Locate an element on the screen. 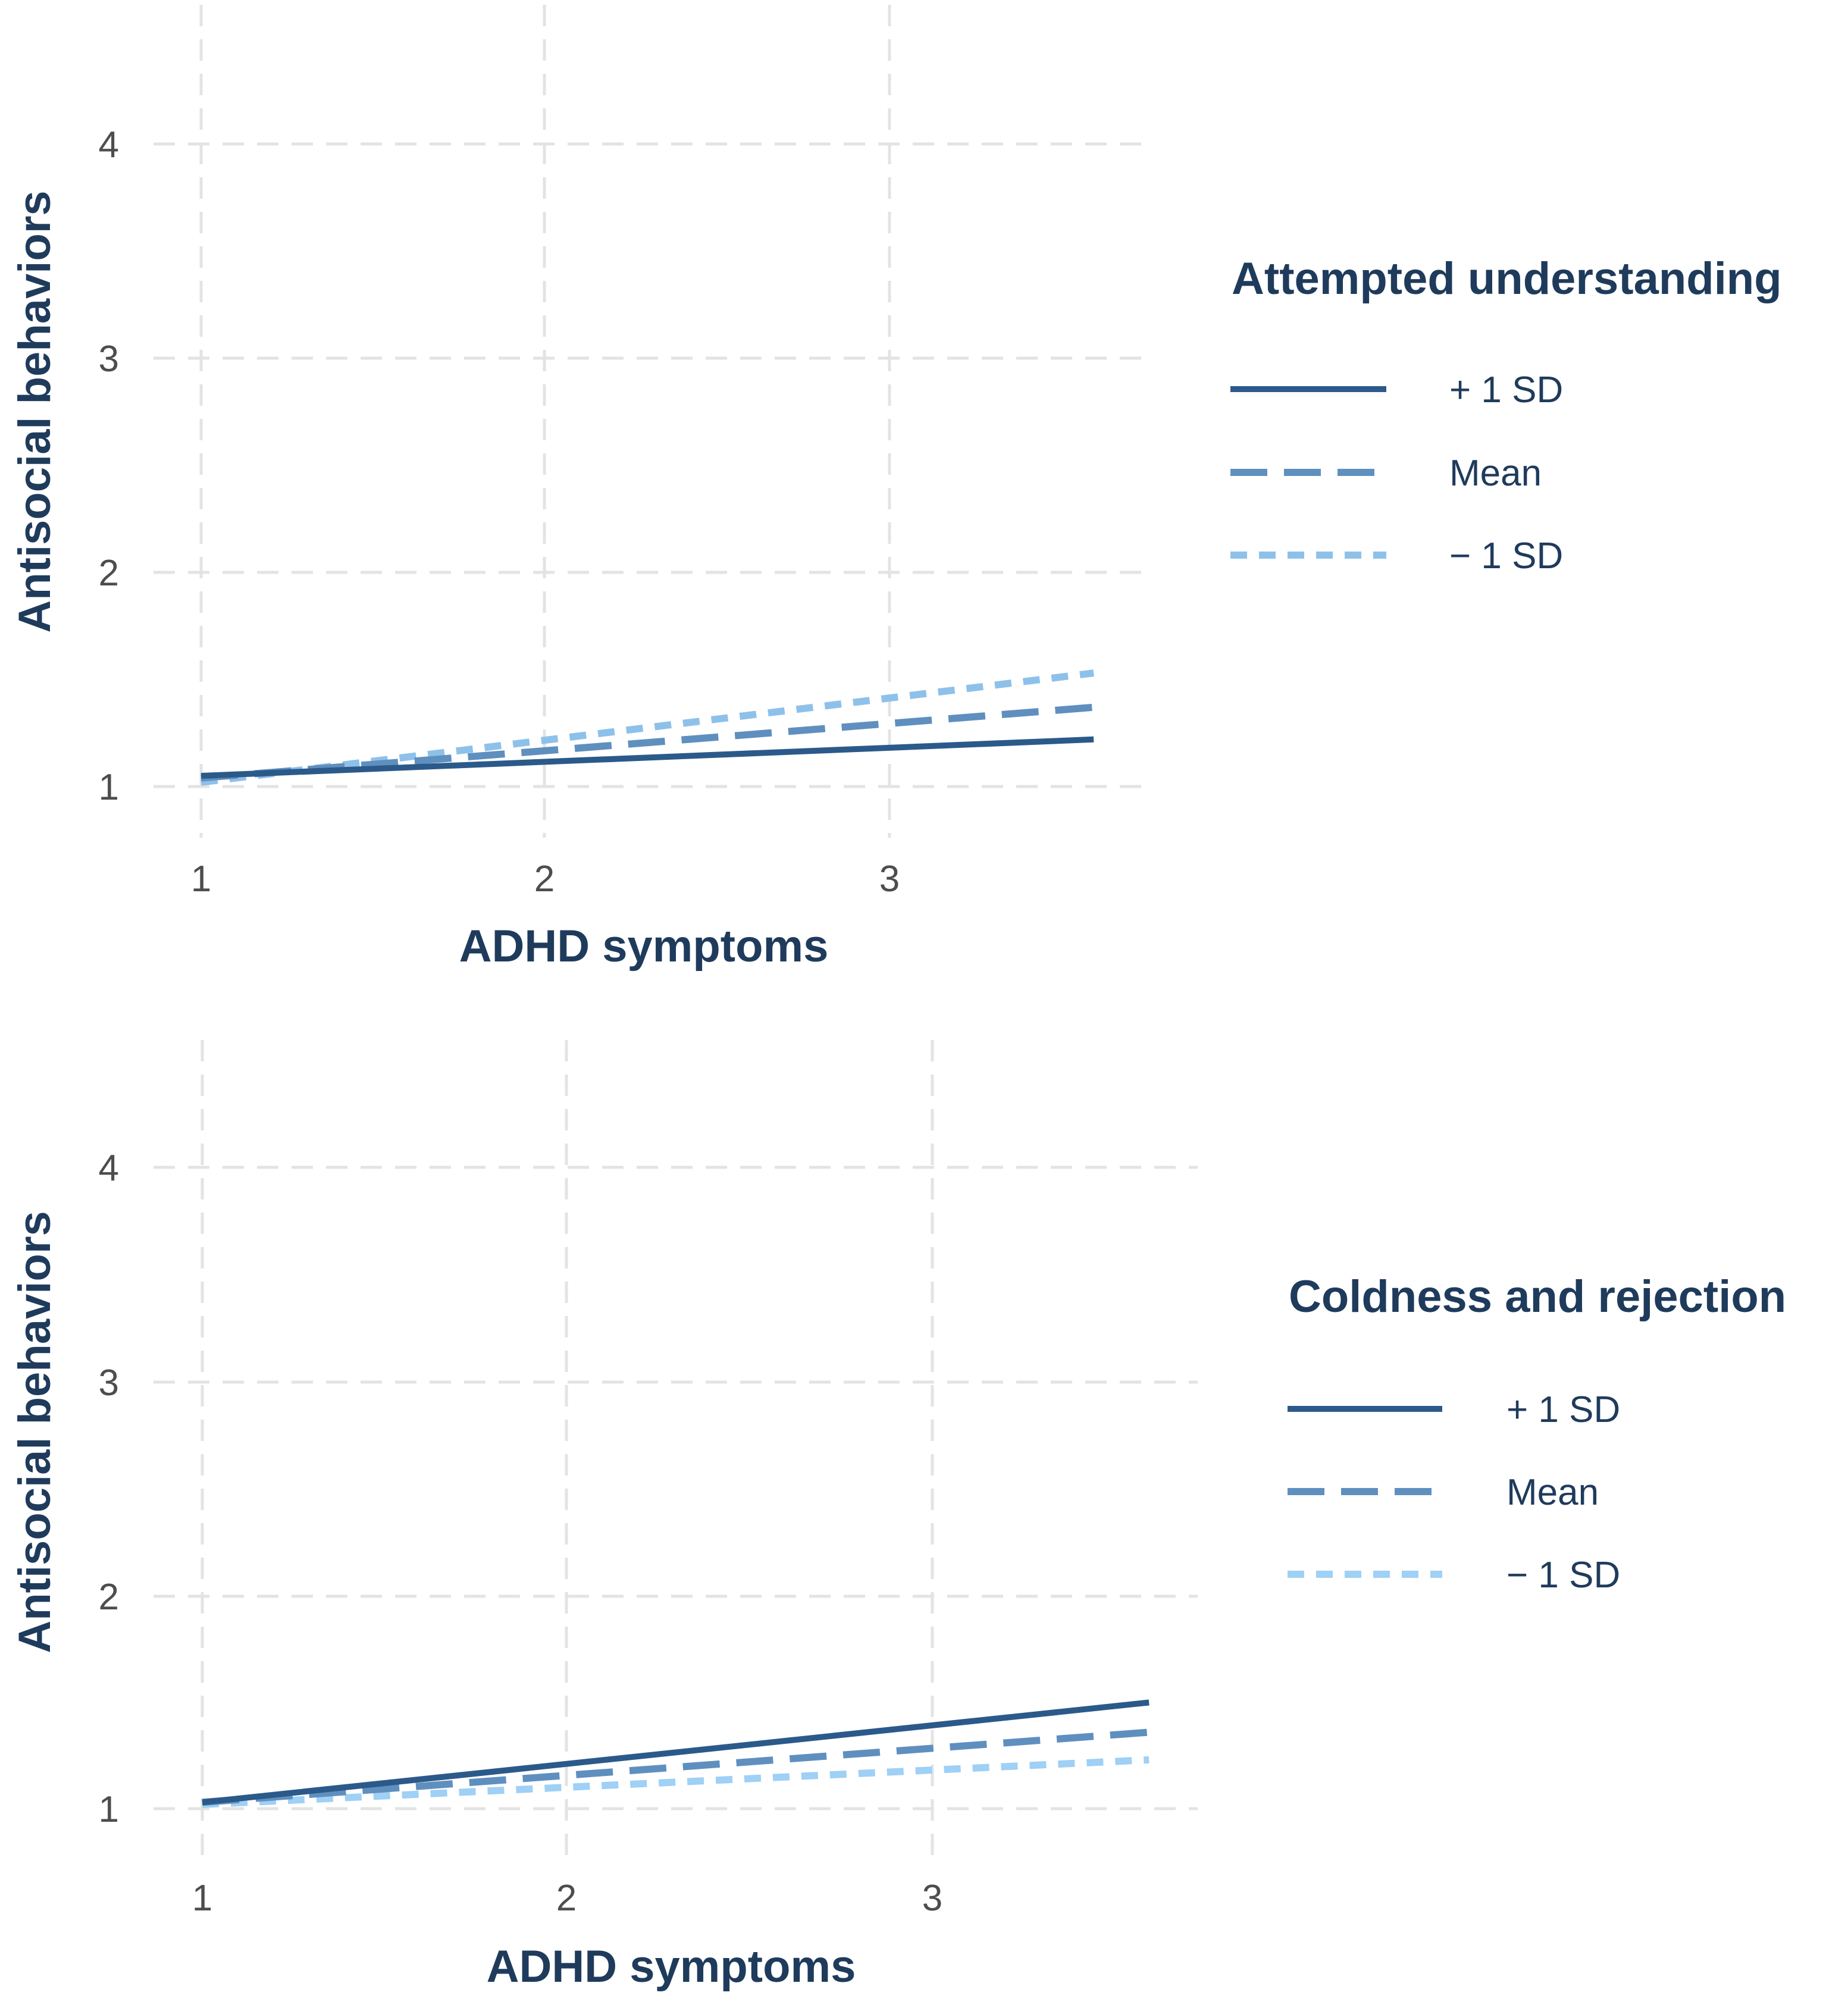  legend-title: Coldness and rejection is located at coordinates (1537, 1296).